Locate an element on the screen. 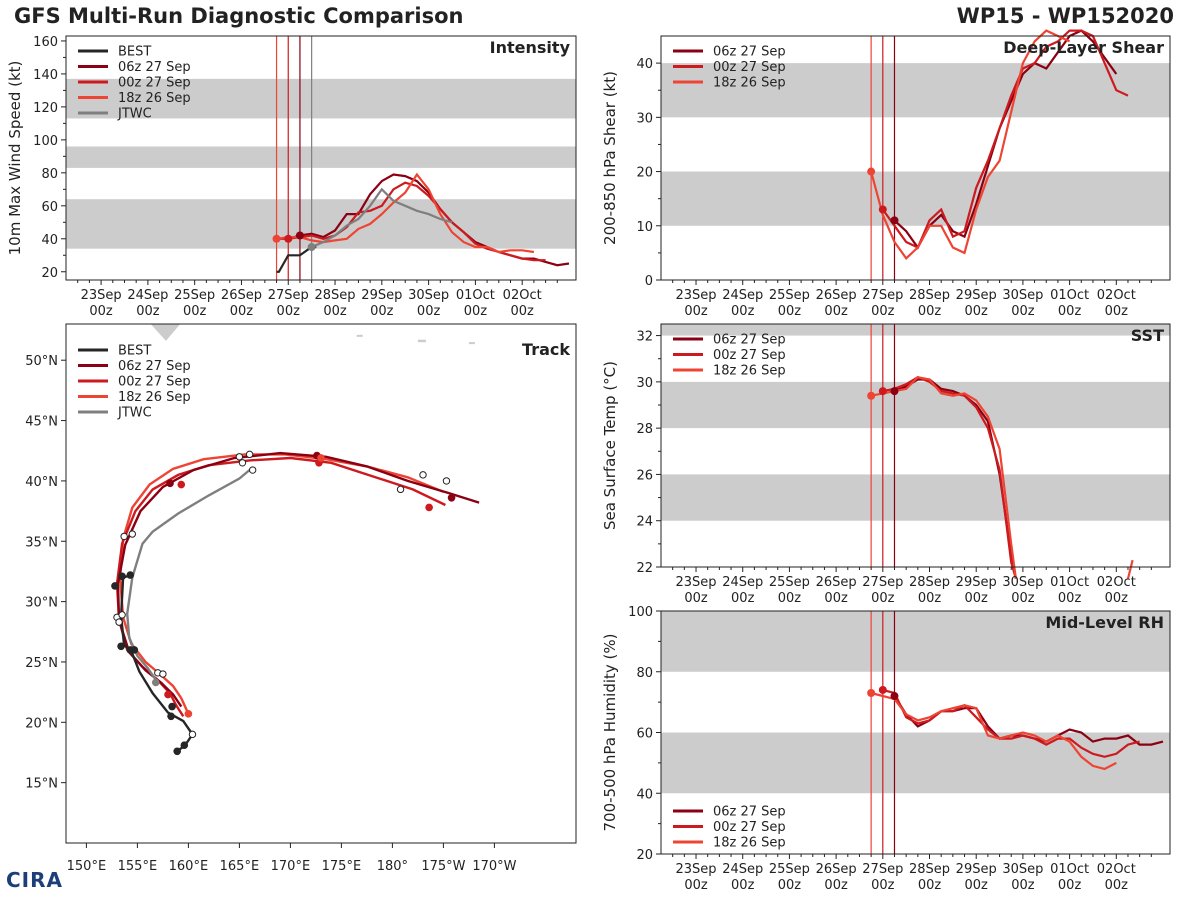 This screenshot has width=1200, height=900. x-tick-label: 160°E is located at coordinates (189, 866).